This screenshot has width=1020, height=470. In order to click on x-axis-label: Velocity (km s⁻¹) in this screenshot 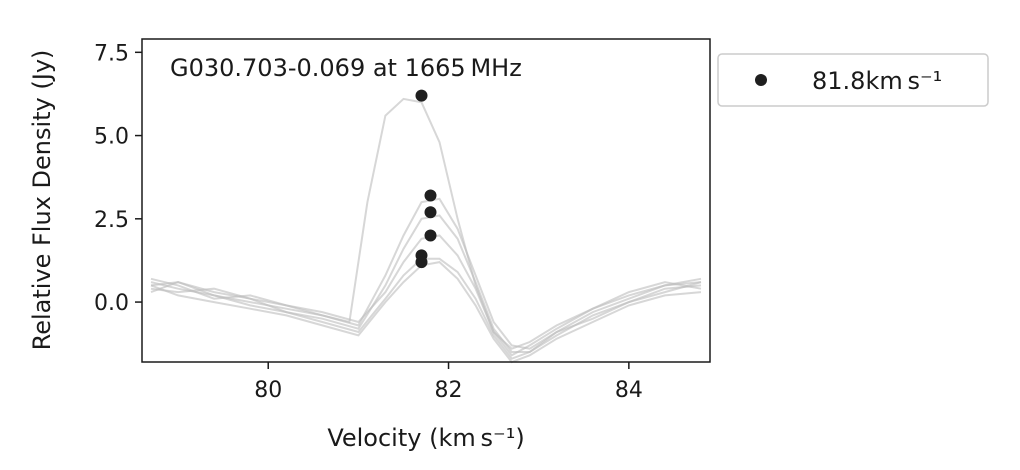, I will do `click(425, 438)`.